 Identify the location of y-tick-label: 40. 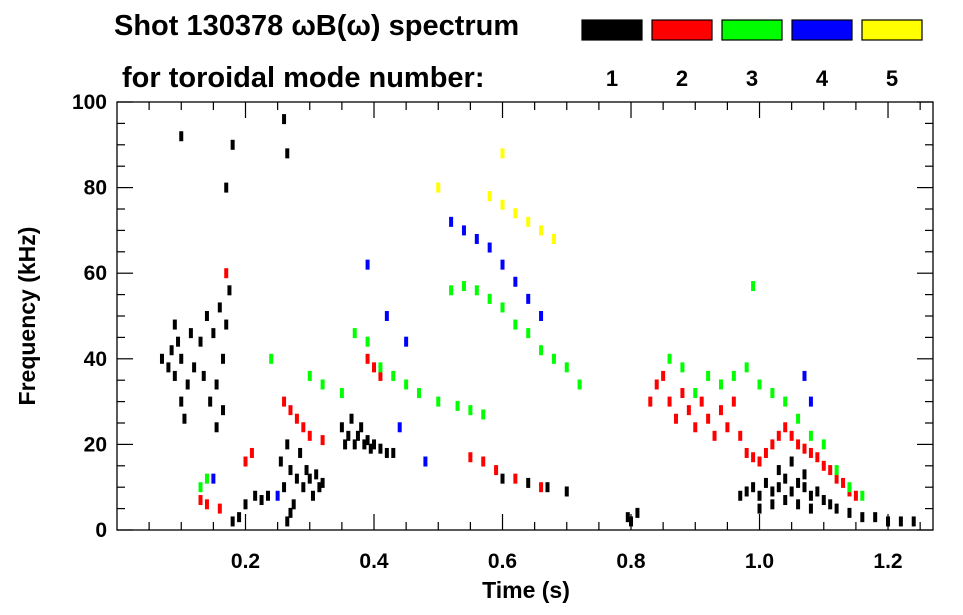
(95, 359).